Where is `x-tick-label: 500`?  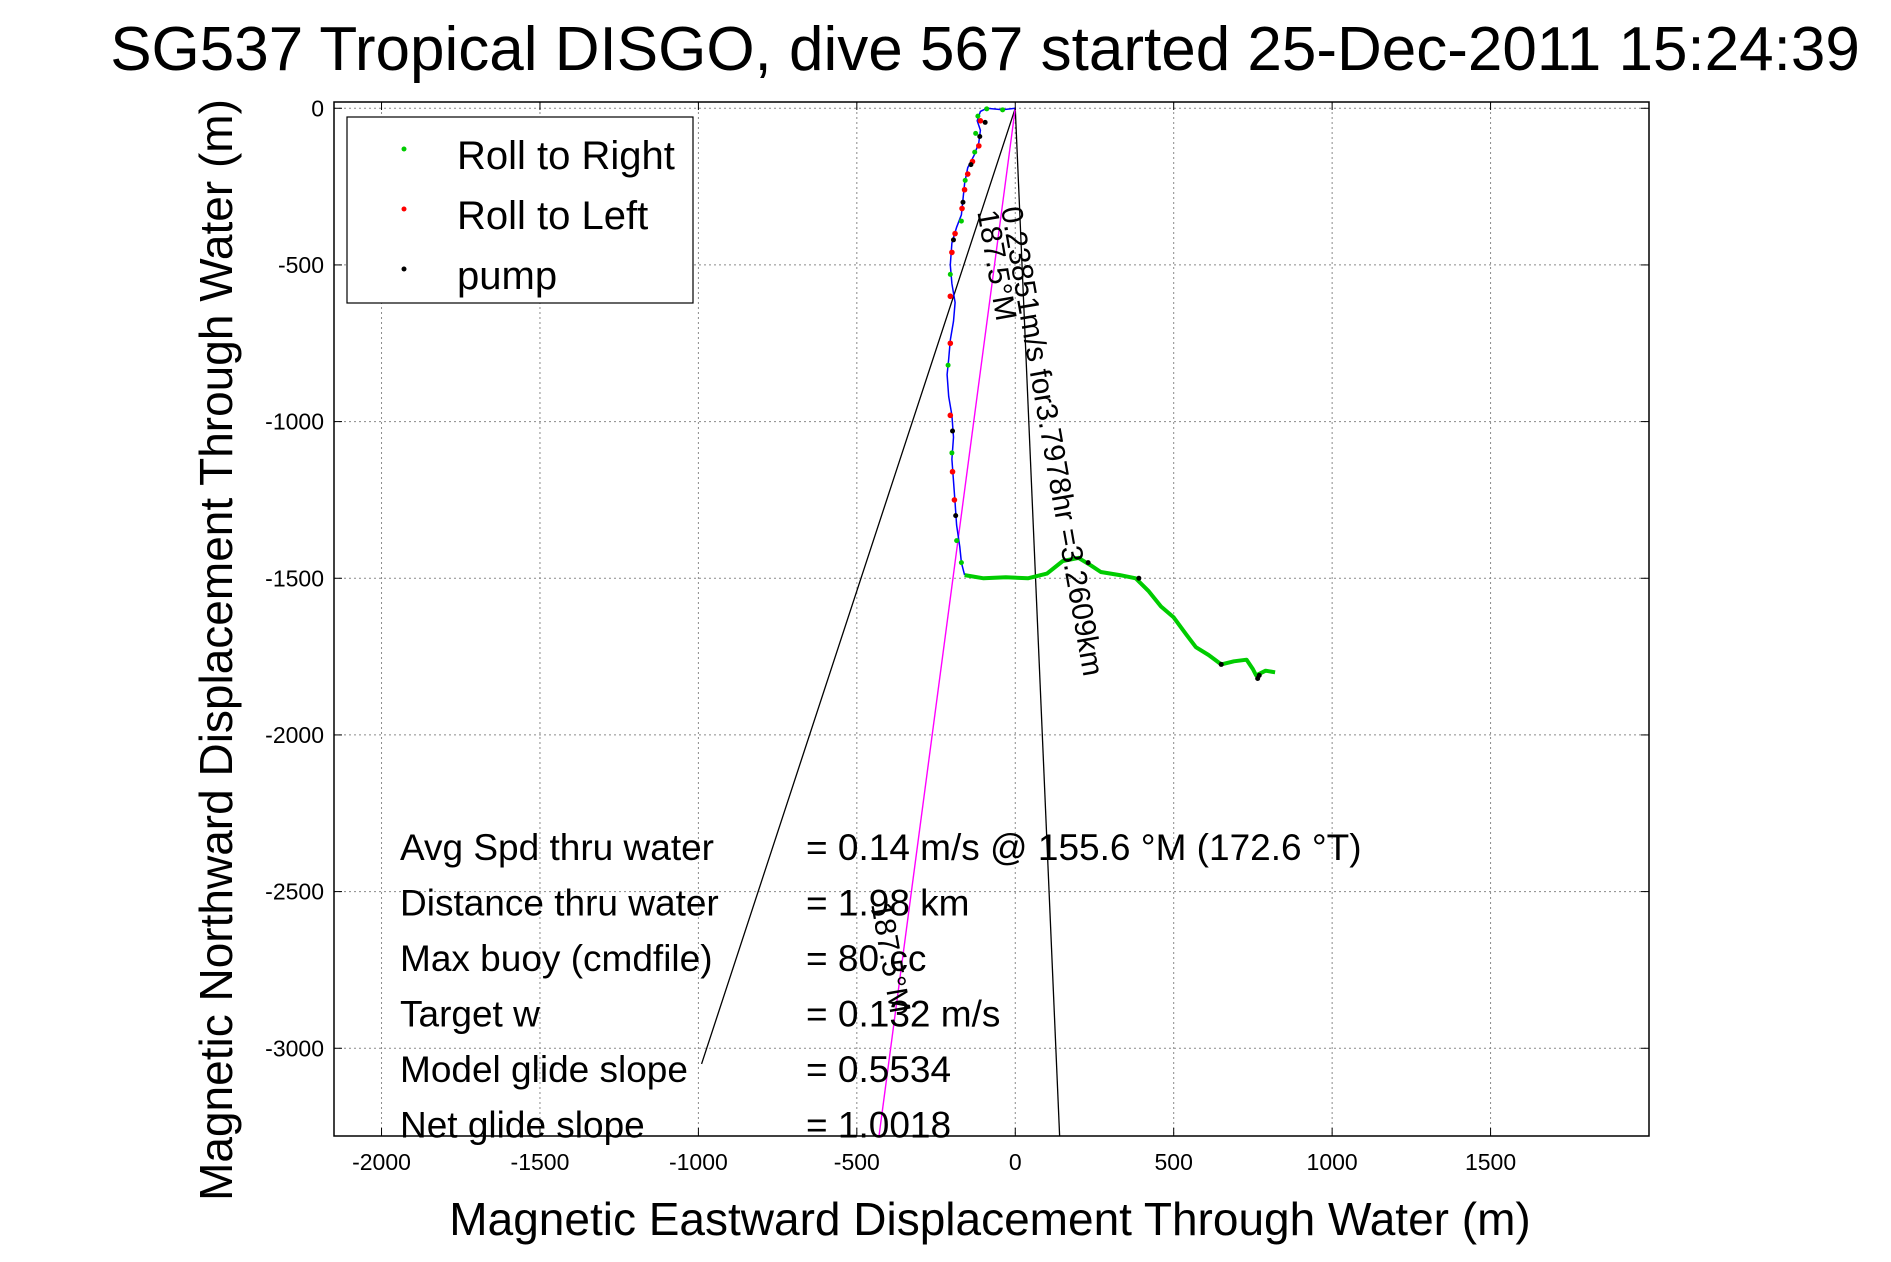
x-tick-label: 500 is located at coordinates (1174, 1162).